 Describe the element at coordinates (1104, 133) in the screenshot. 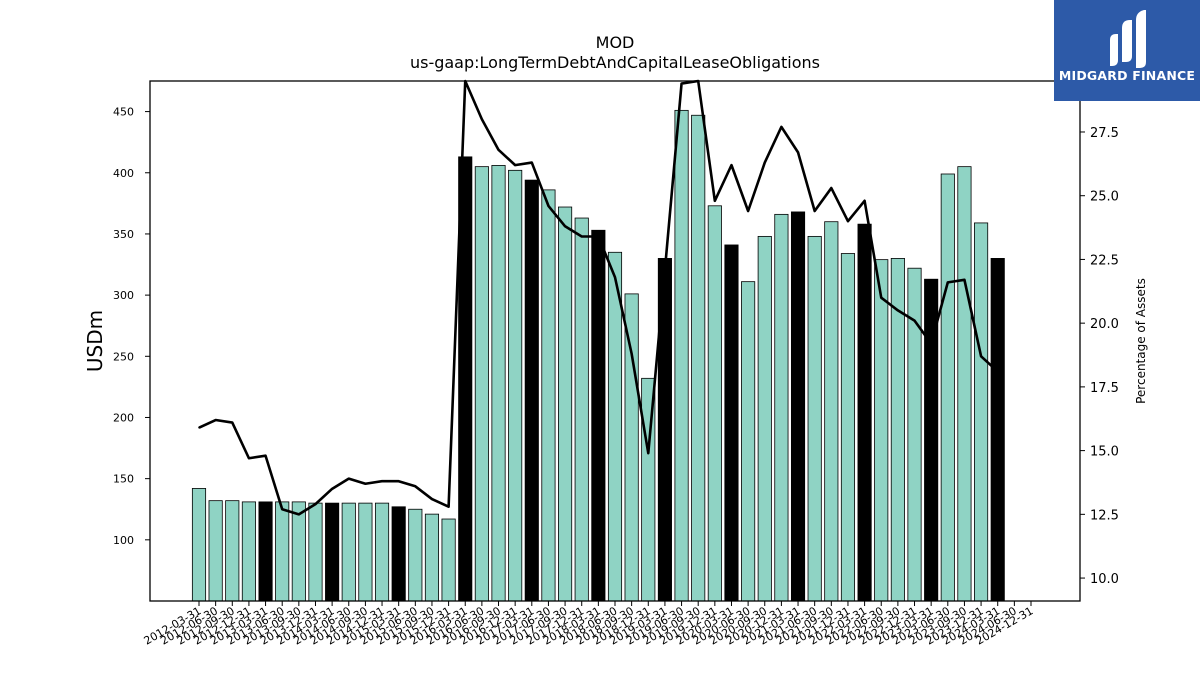

I see `y2-tick-label: 27.5` at that location.